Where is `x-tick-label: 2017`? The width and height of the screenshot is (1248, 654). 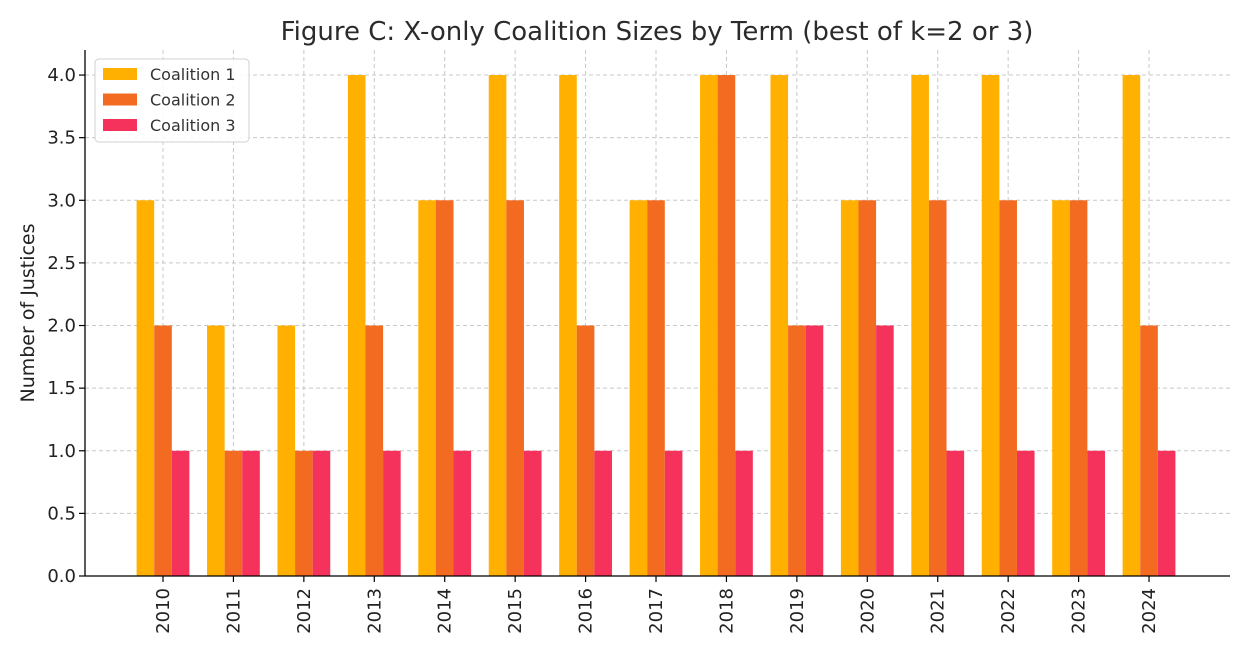 x-tick-label: 2017 is located at coordinates (656, 611).